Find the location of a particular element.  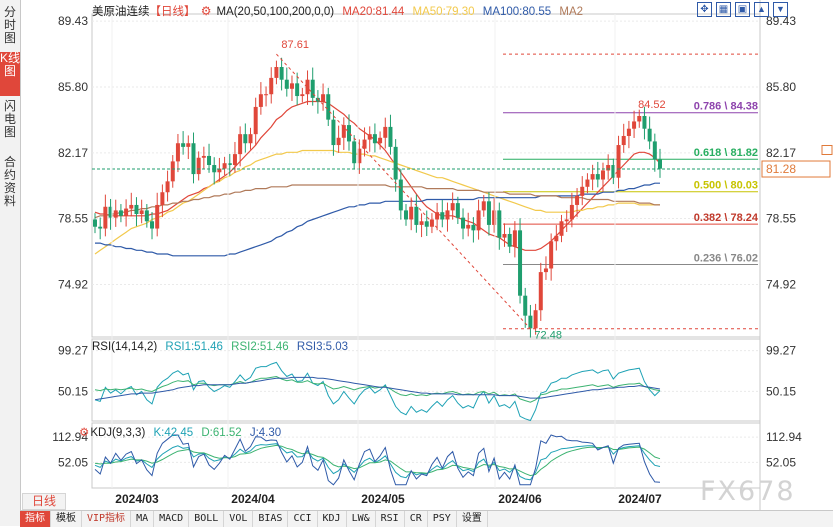

bottom-tab-8: CCI is located at coordinates (303, 519).